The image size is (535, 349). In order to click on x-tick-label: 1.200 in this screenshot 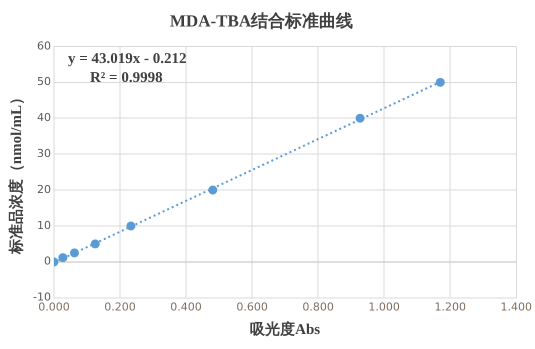, I will do `click(450, 307)`.